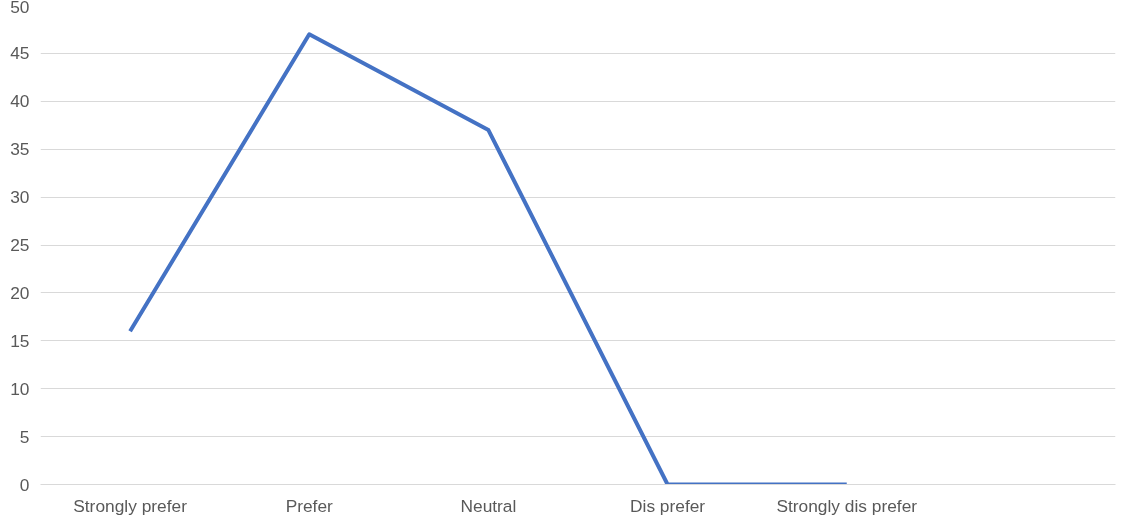 Image resolution: width=1128 pixels, height=526 pixels. What do you see at coordinates (488, 505) in the screenshot?
I see `x-tick-label: Neutral` at bounding box center [488, 505].